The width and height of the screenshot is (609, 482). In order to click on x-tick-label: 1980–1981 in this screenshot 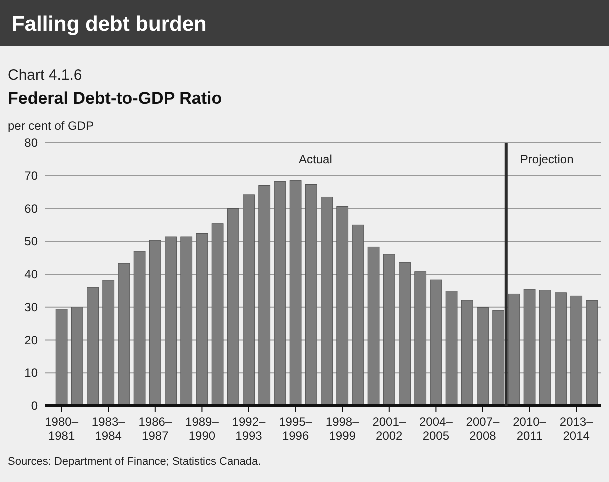, I will do `click(62, 429)`.